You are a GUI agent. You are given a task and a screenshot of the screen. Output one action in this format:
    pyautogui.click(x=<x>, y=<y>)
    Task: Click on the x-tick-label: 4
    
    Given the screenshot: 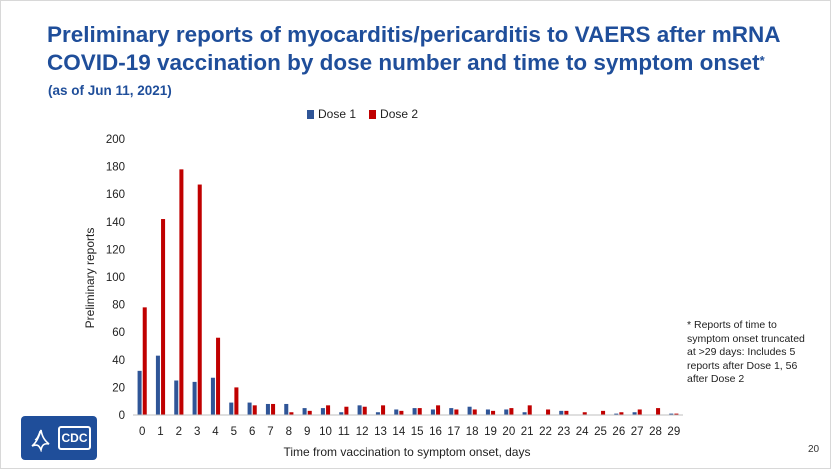 What is the action you would take?
    pyautogui.click(x=215, y=432)
    